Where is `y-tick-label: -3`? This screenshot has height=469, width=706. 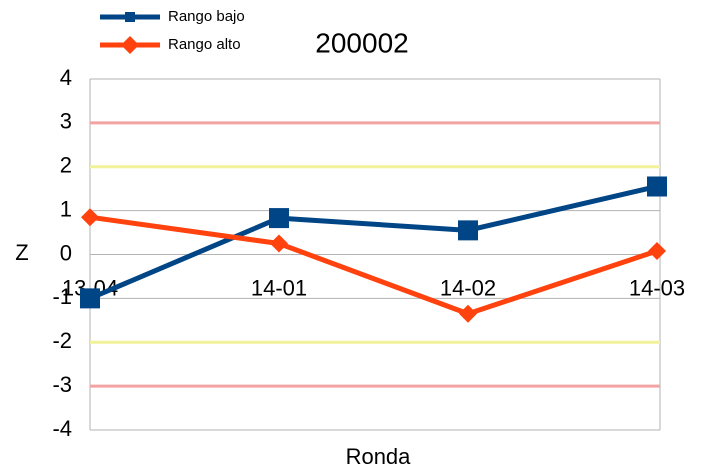
y-tick-label: -3 is located at coordinates (62, 384).